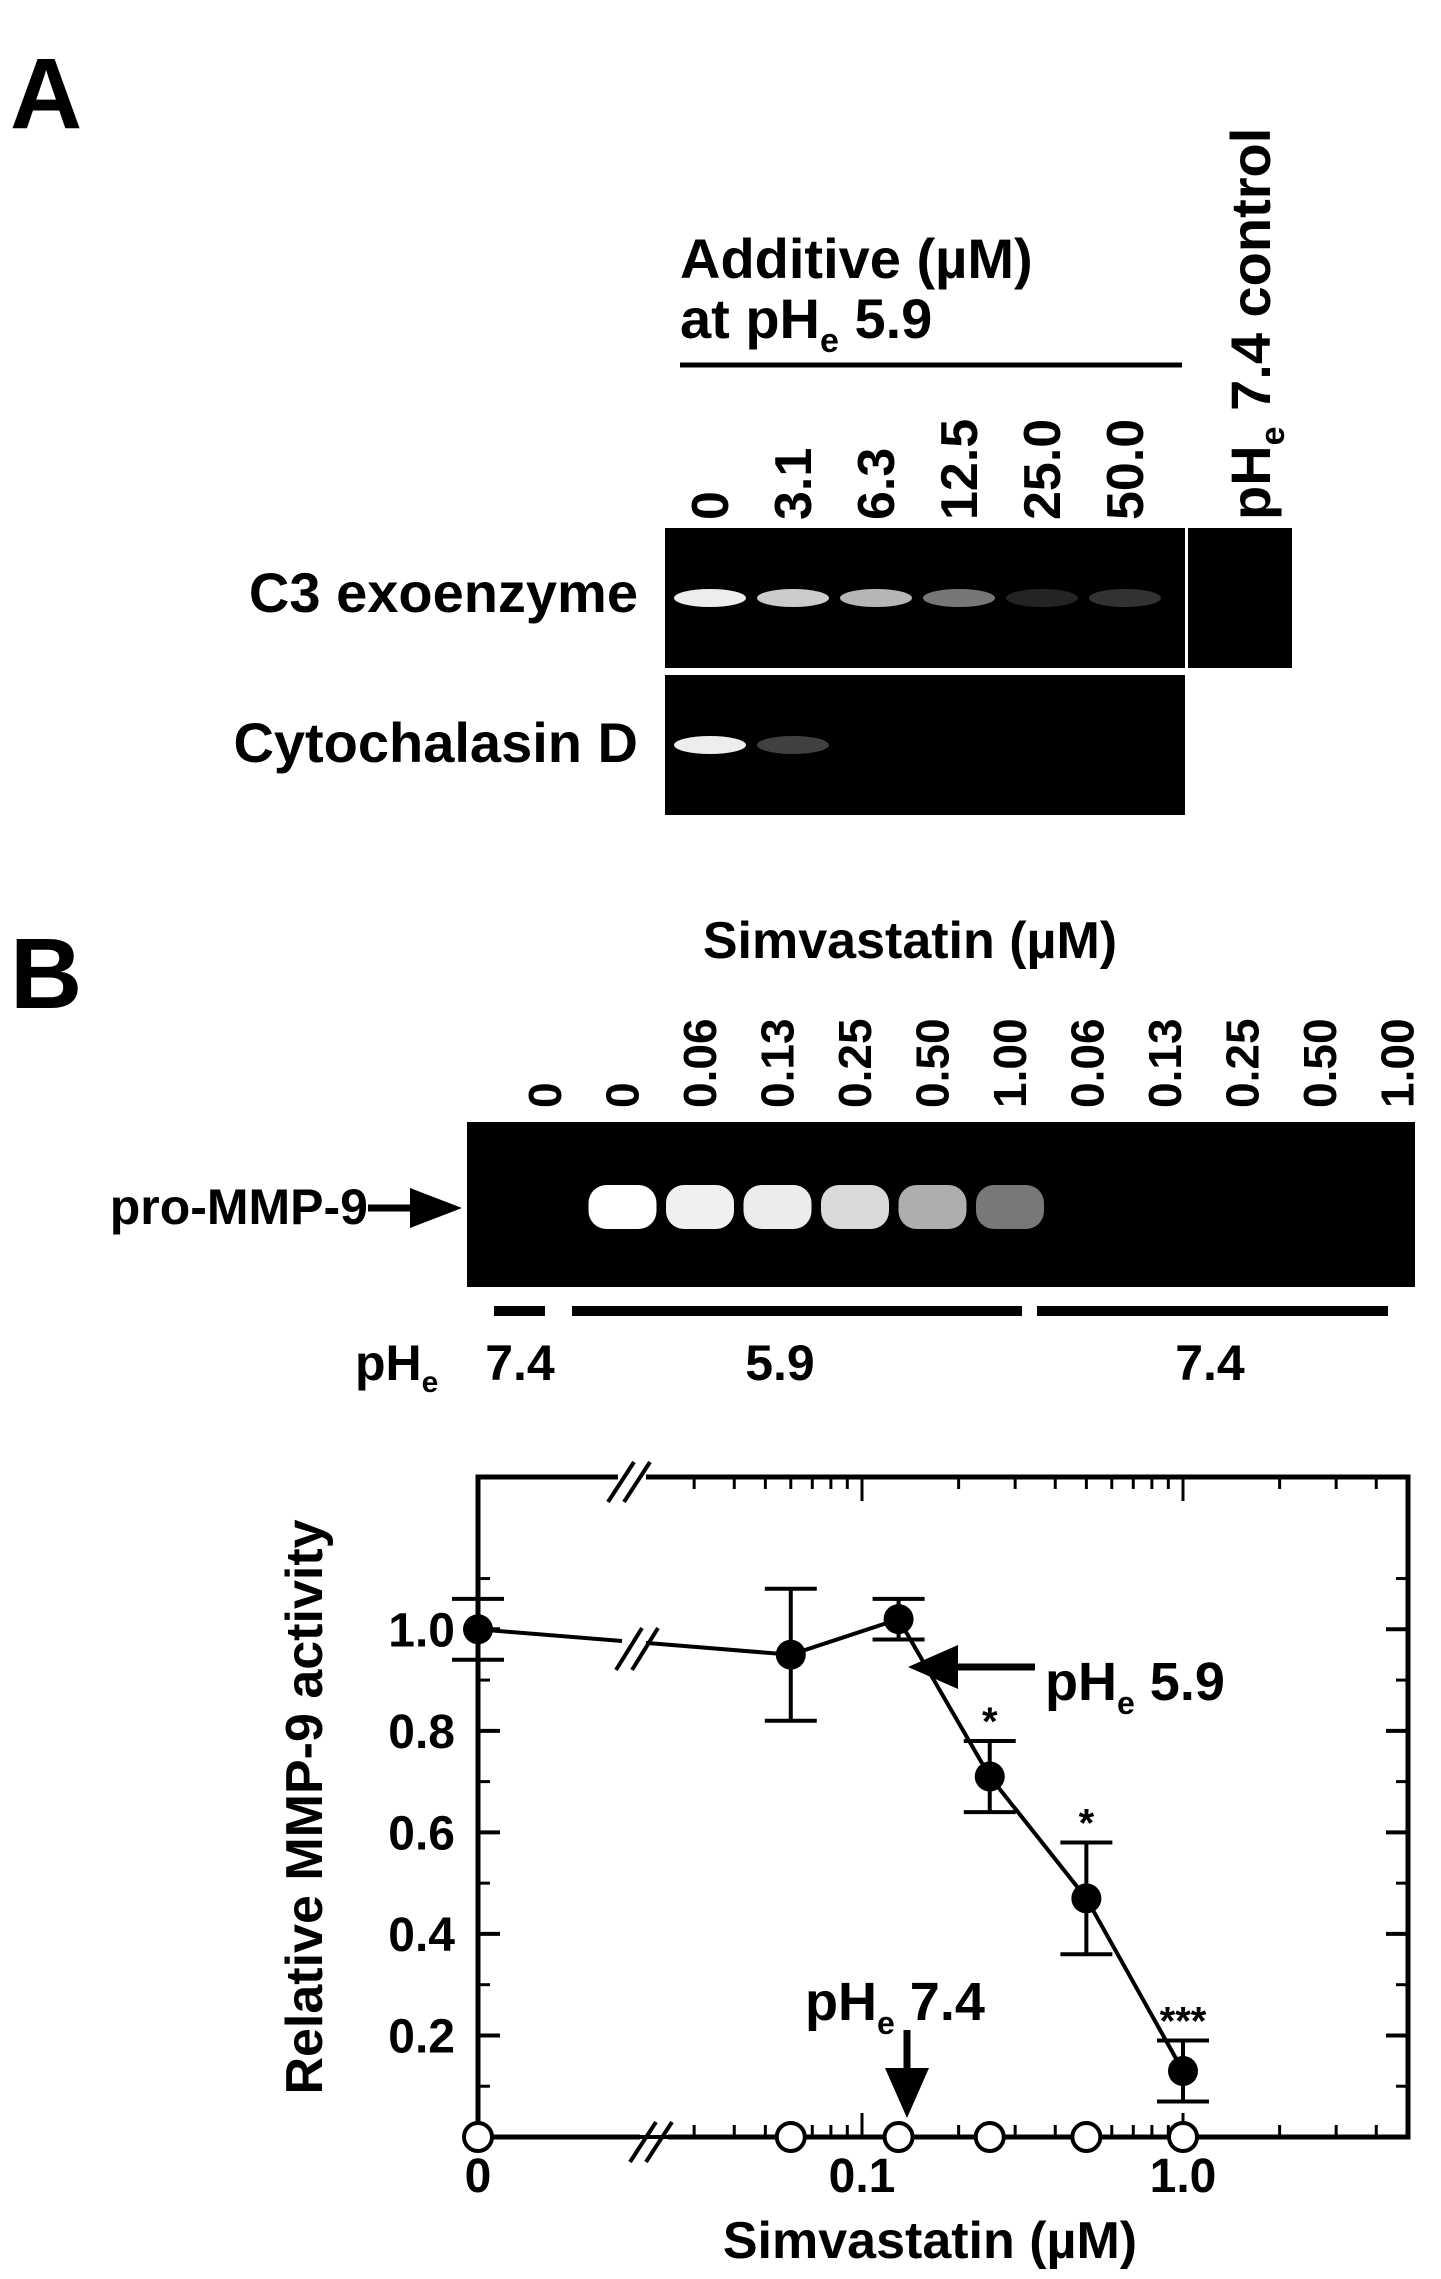 This screenshot has height=2279, width=1441. I want to click on panel-b-gel-title: Simvastatin (µM), so click(910, 941).